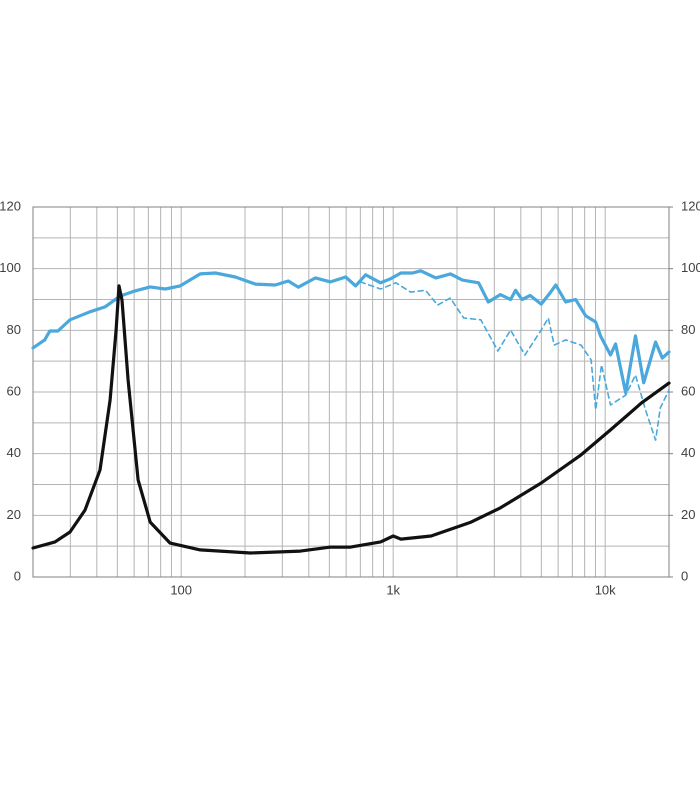 The width and height of the screenshot is (700, 800). Describe the element at coordinates (690, 267) in the screenshot. I see `y2-tick-label: 100` at that location.